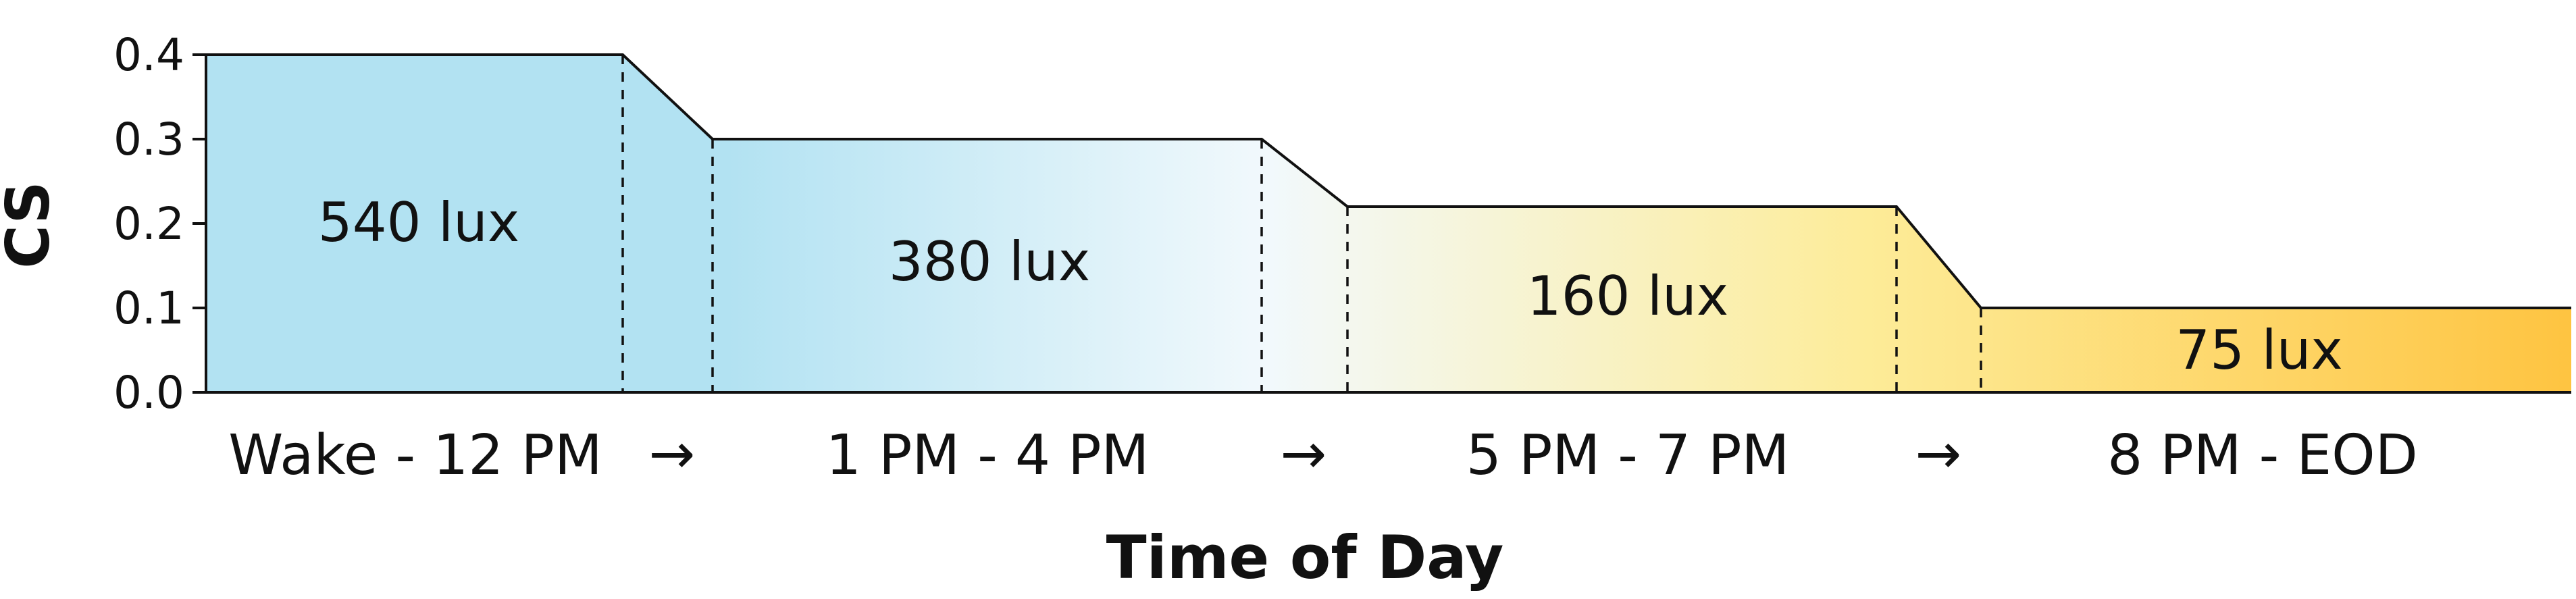 Image resolution: width=2576 pixels, height=599 pixels. What do you see at coordinates (1305, 557) in the screenshot?
I see `x-axis-title: Time of Day` at bounding box center [1305, 557].